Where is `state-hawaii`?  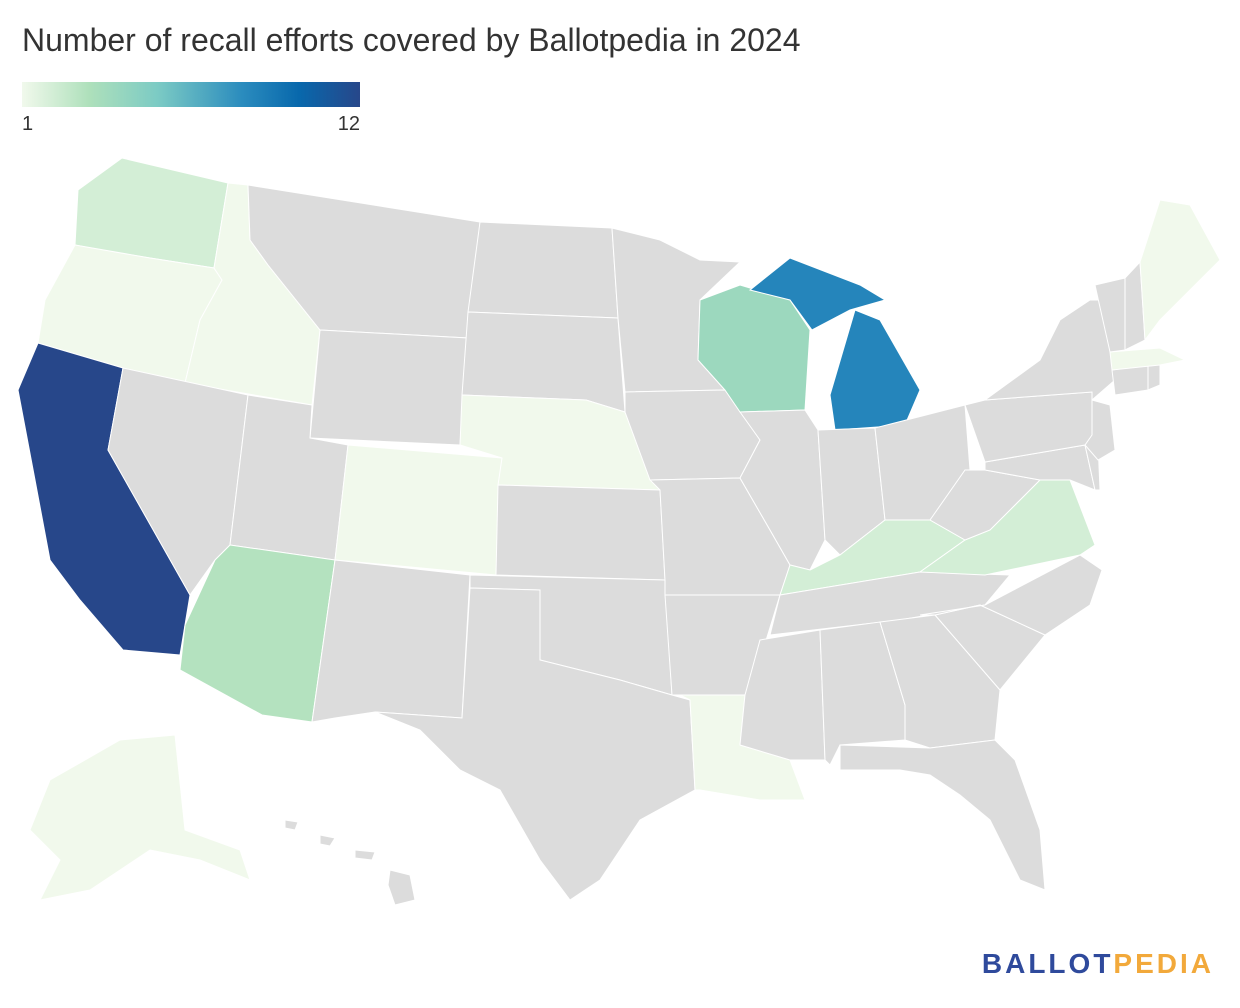
state-hawaii is located at coordinates (350, 862).